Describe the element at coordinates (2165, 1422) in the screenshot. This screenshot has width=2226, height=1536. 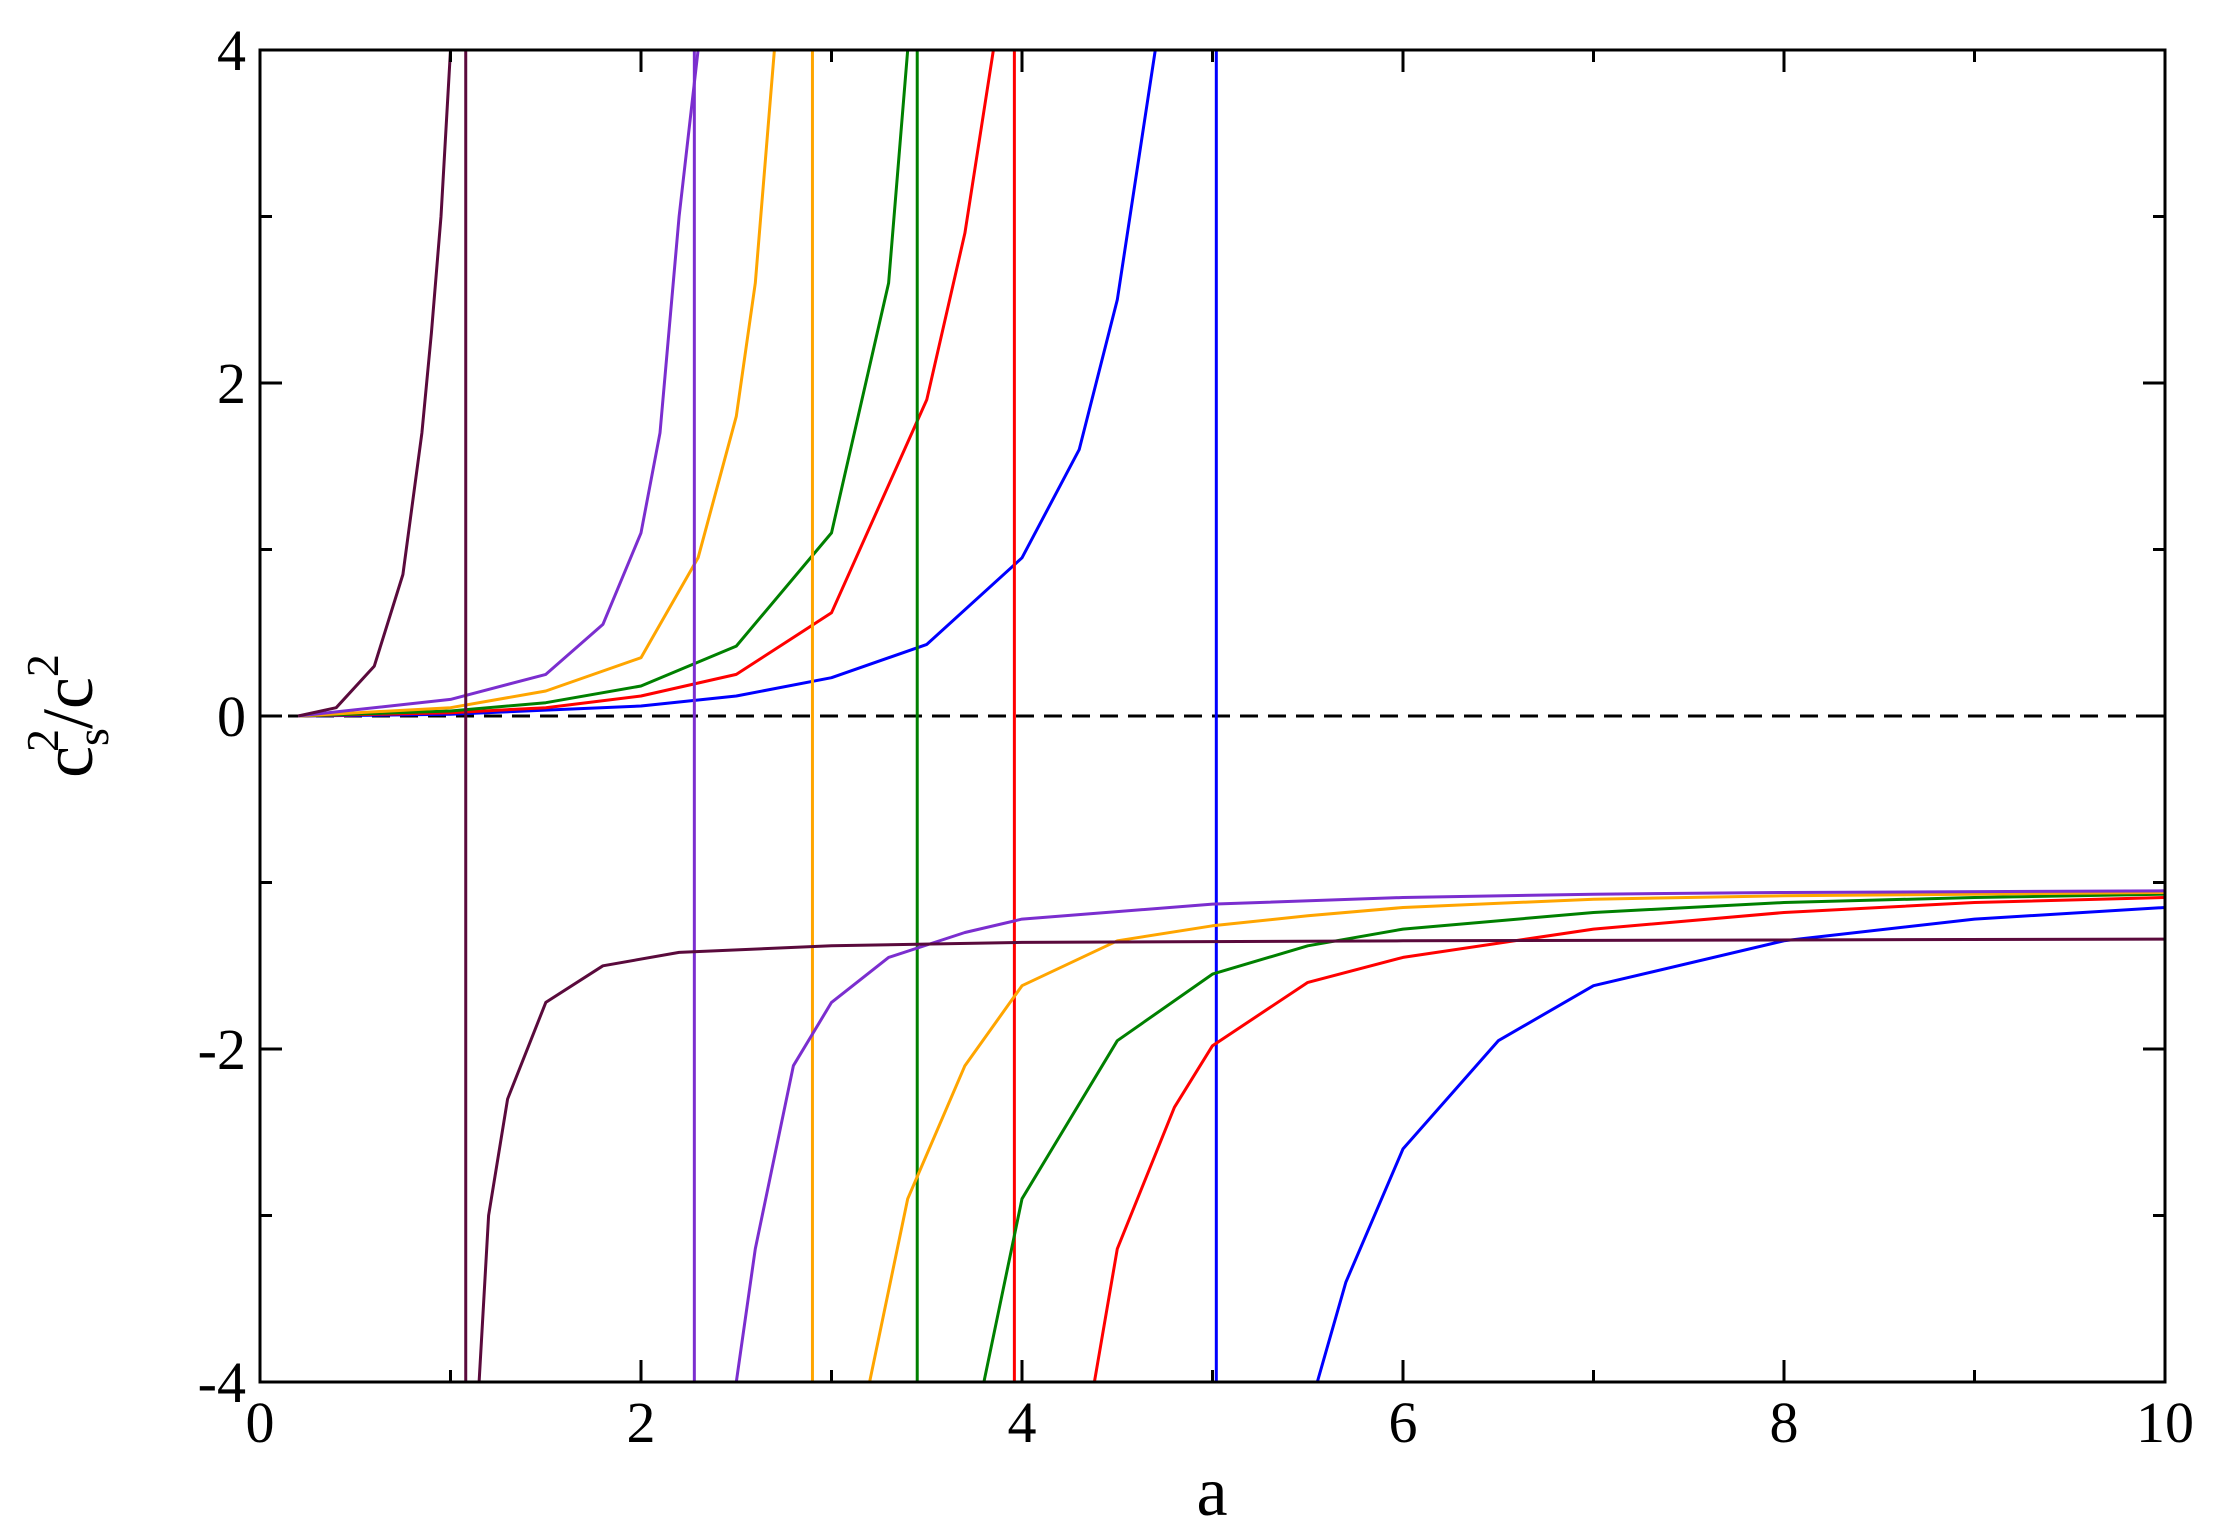
I see `x-tick-label: 10` at that location.